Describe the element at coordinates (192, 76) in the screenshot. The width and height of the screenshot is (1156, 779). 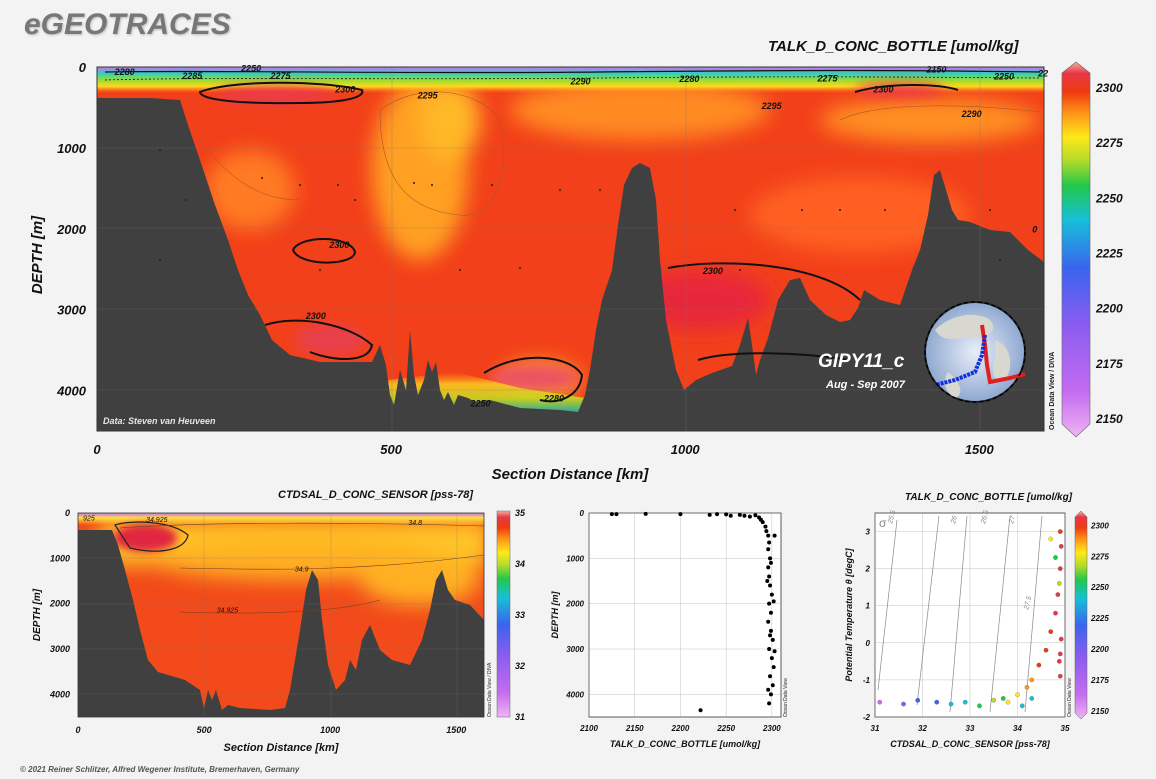
I see `main-contour-label: 2285` at that location.